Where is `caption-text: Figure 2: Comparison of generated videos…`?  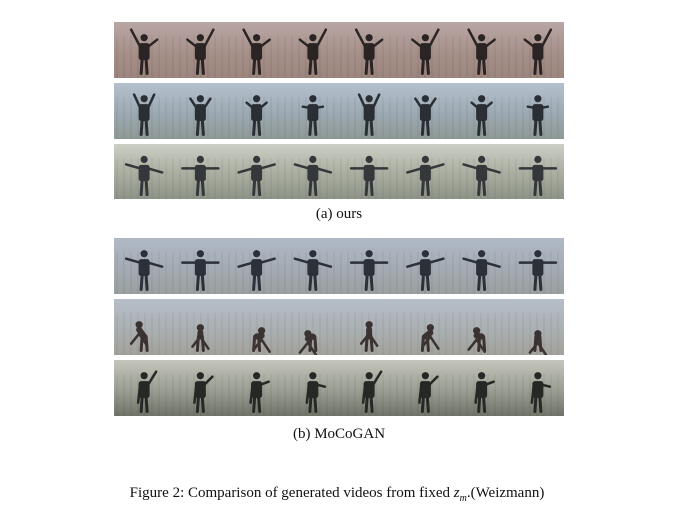
caption-text: Figure 2: Comparison of generated videos… is located at coordinates (291, 493).